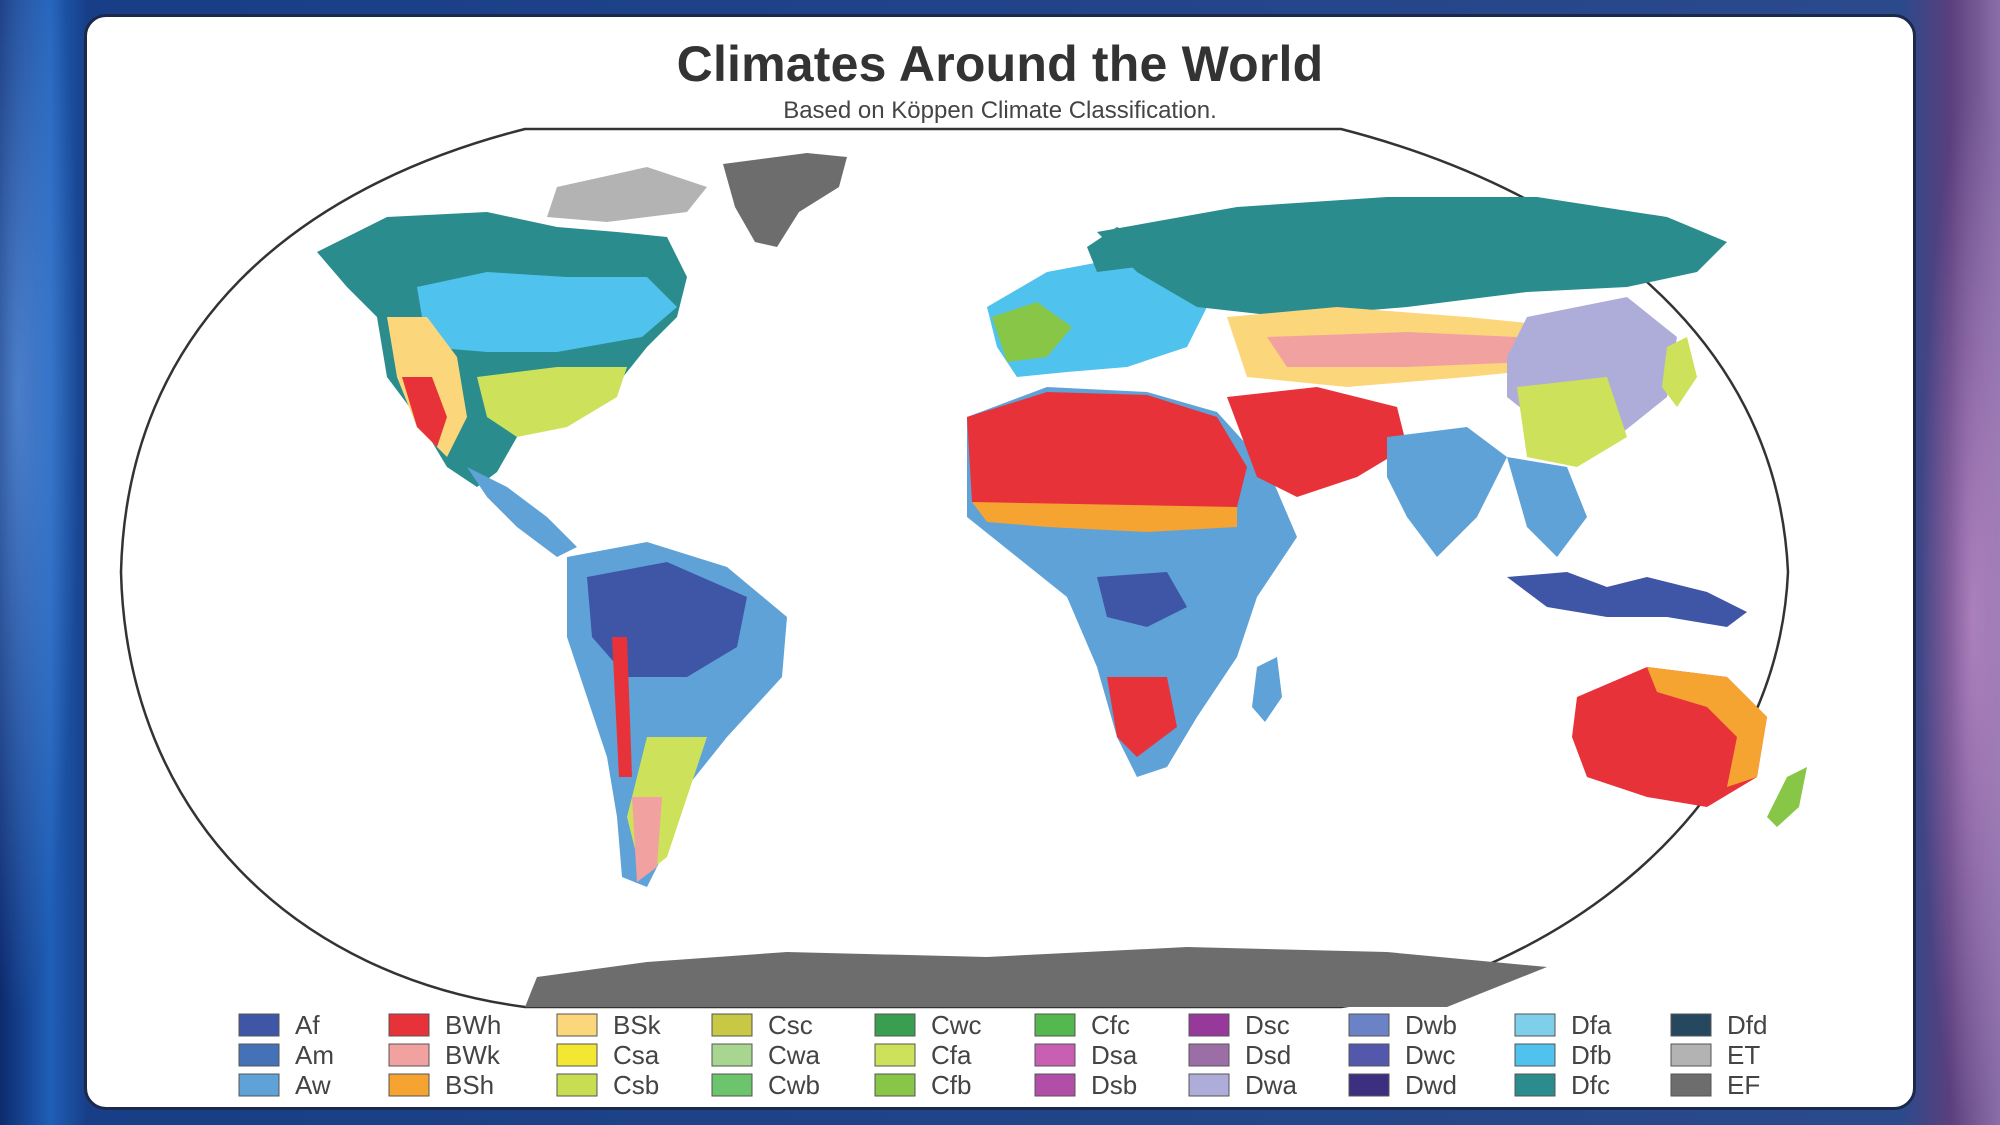  I want to click on legend-label: Cwb, so click(794, 1085).